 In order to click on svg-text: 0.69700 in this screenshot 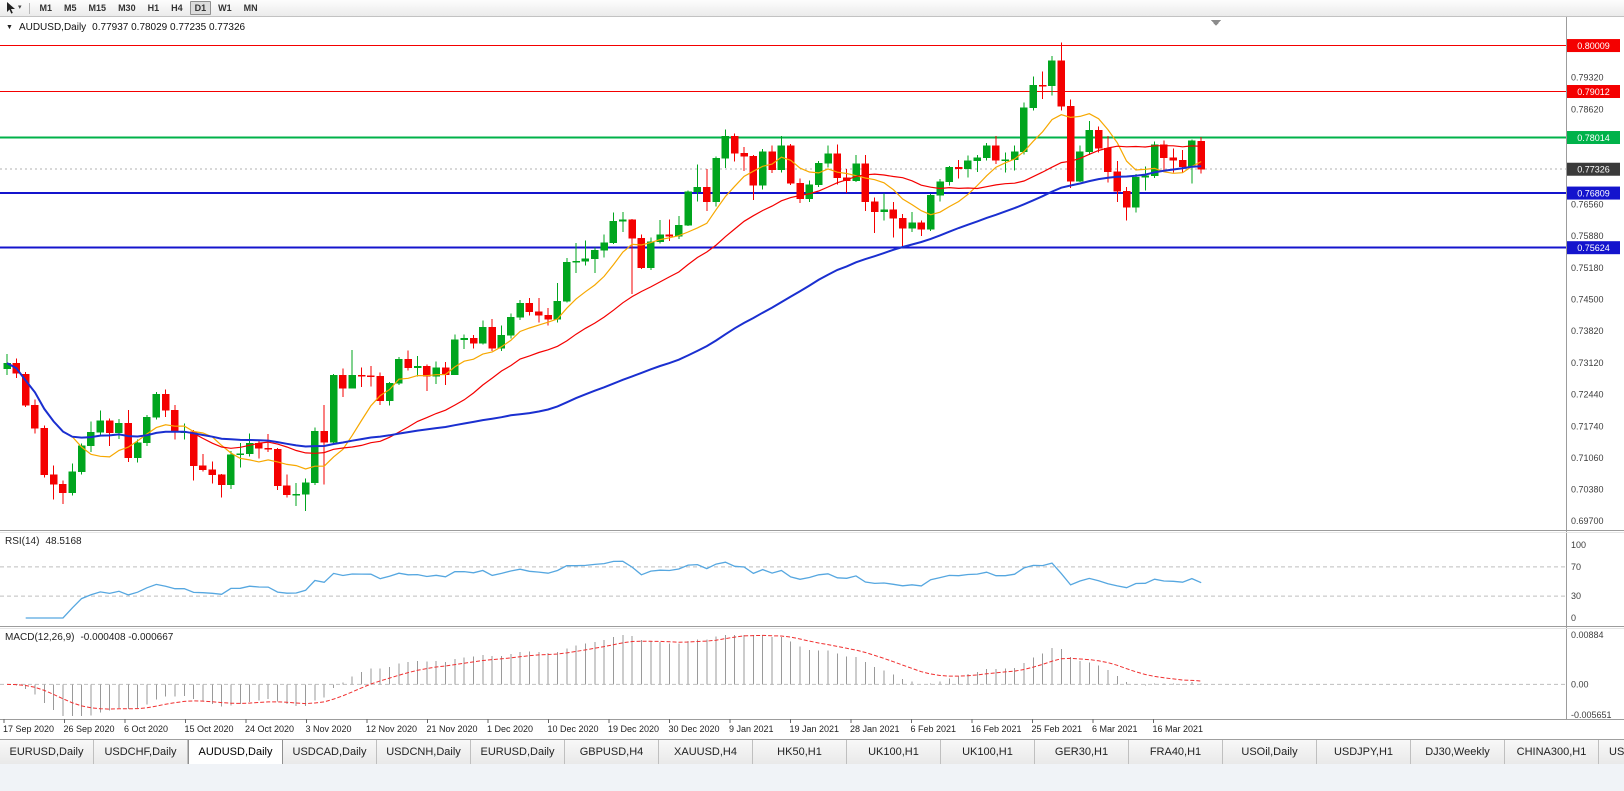, I will do `click(1587, 521)`.